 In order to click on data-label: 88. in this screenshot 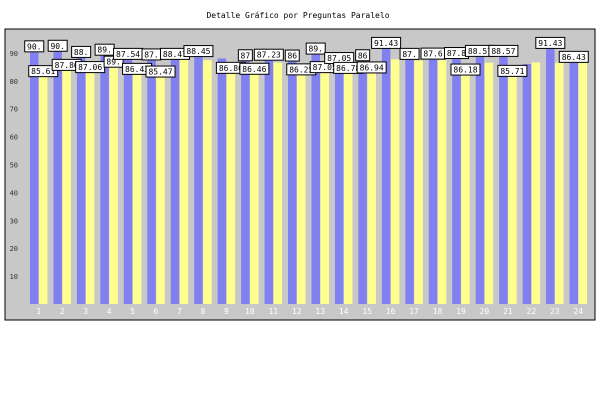, I will do `click(81, 52)`.